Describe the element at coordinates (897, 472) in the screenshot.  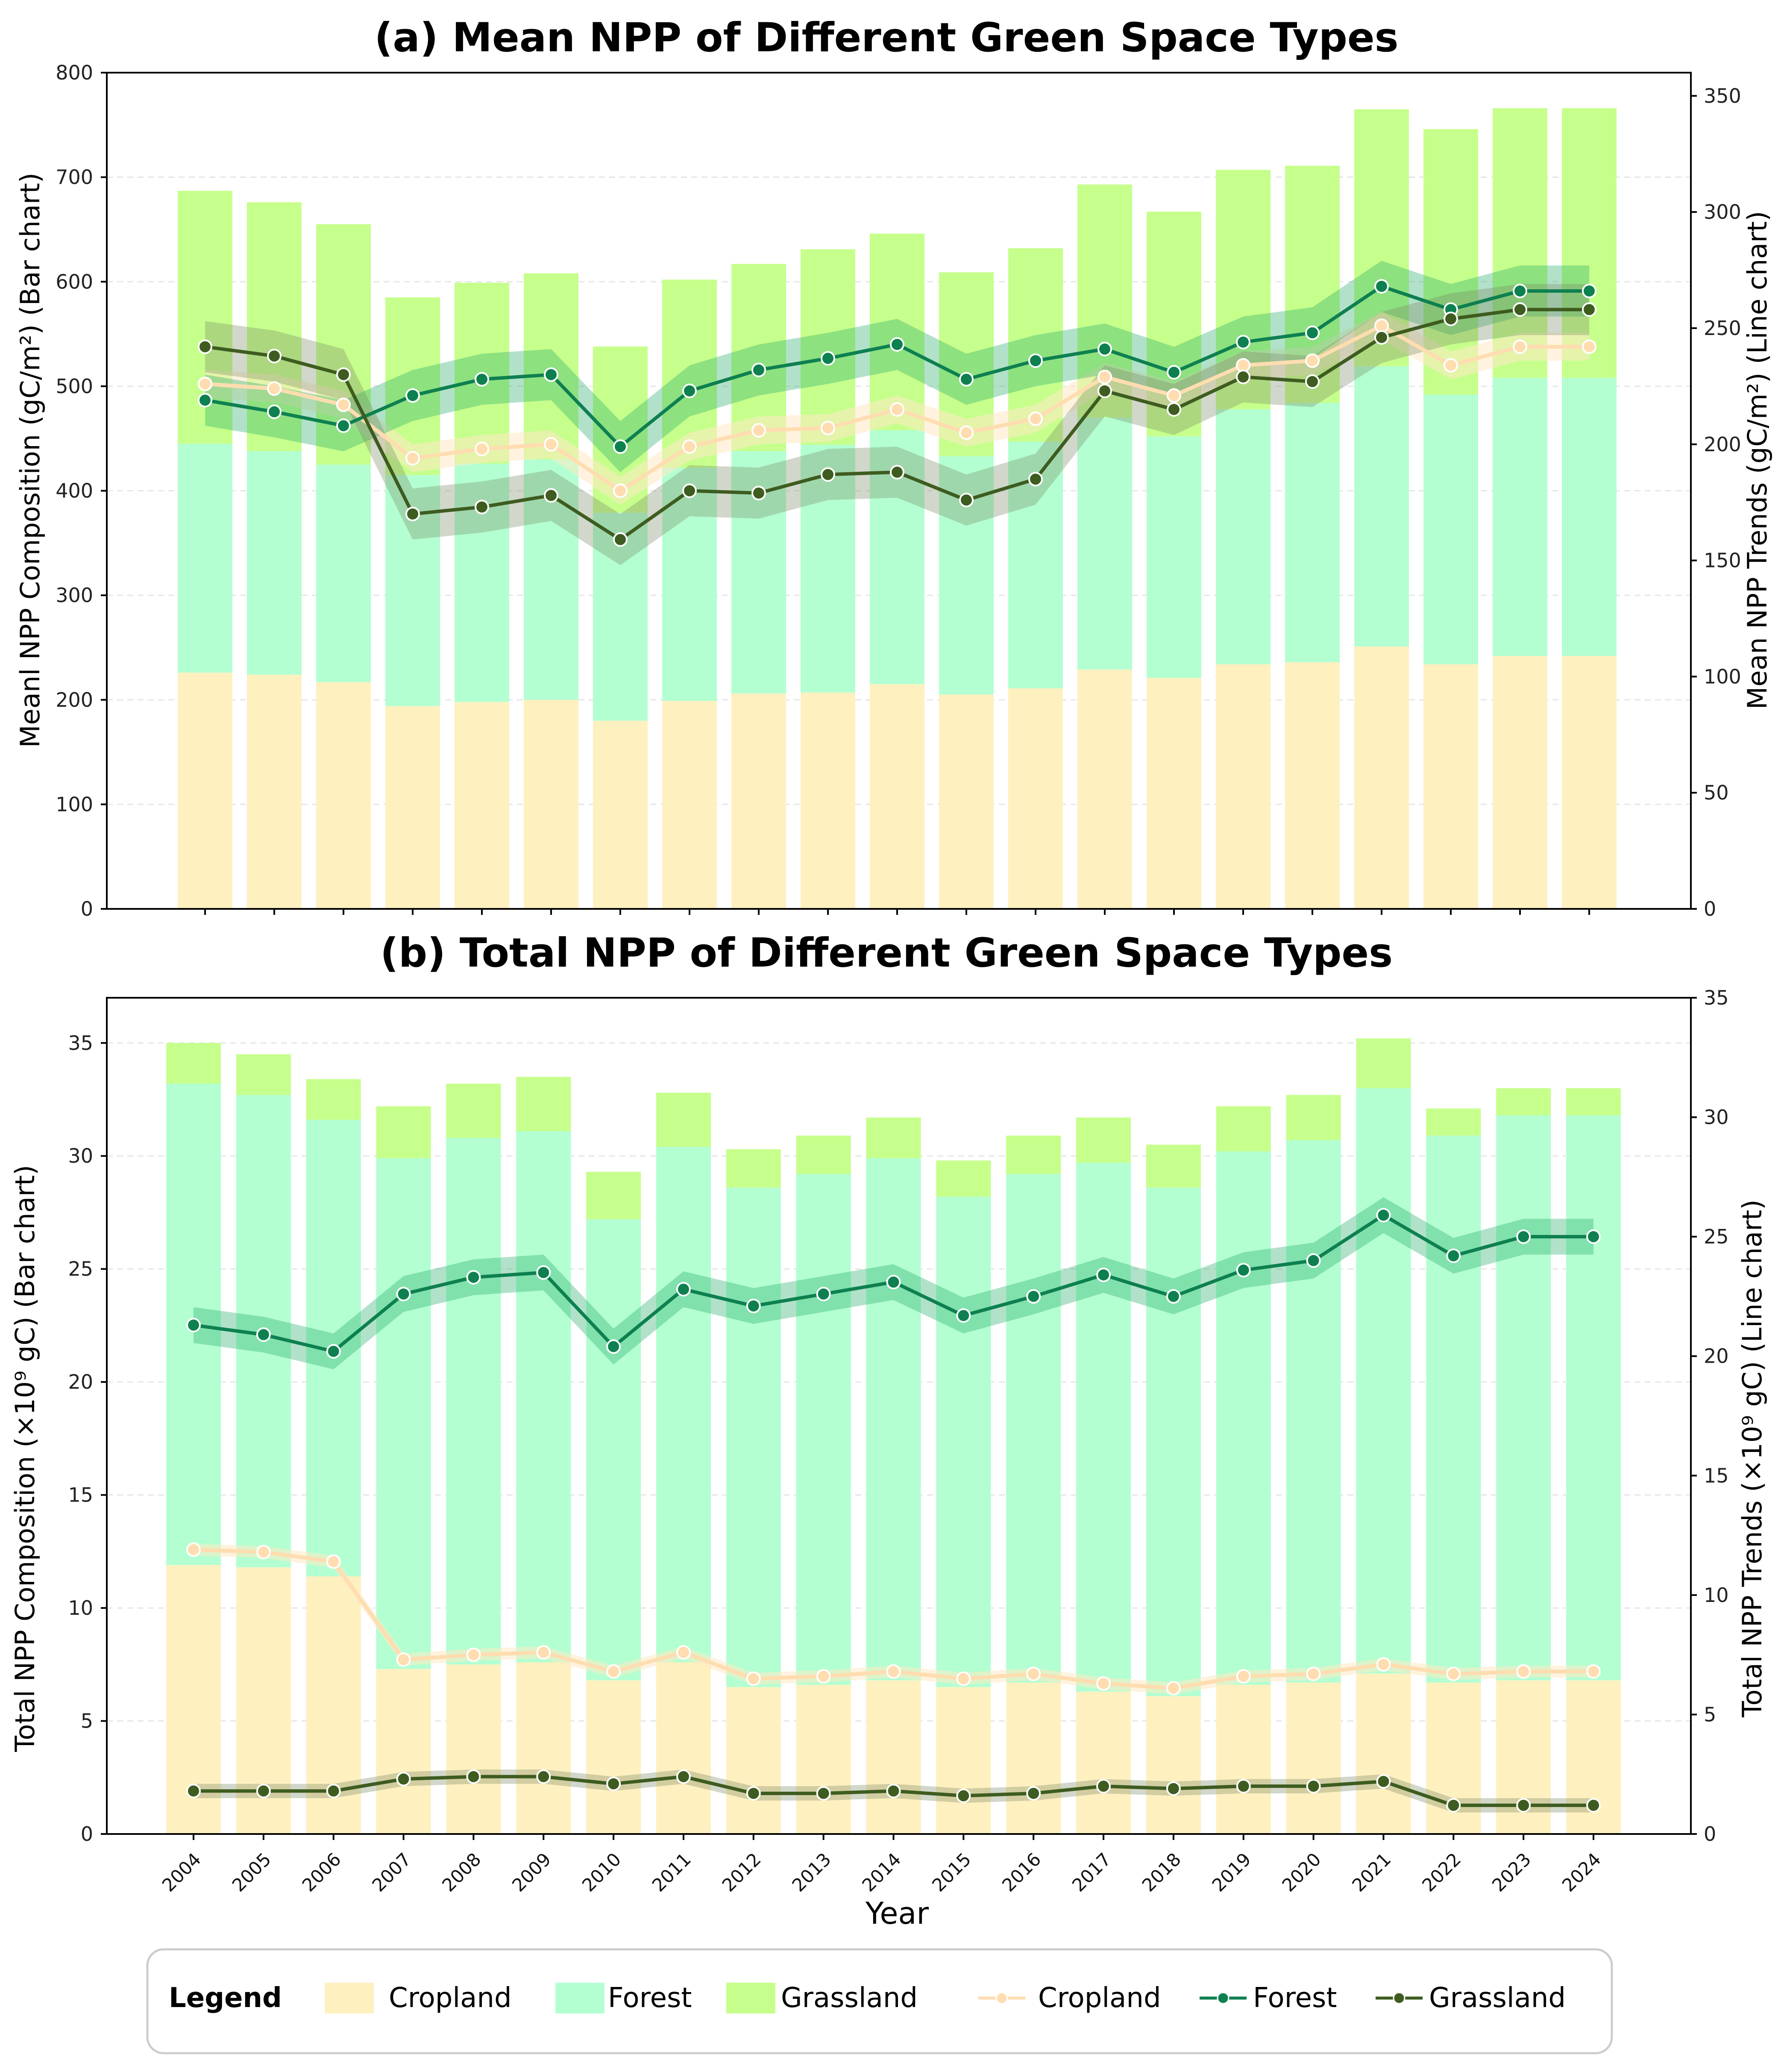
I see `point-grassland-2014` at that location.